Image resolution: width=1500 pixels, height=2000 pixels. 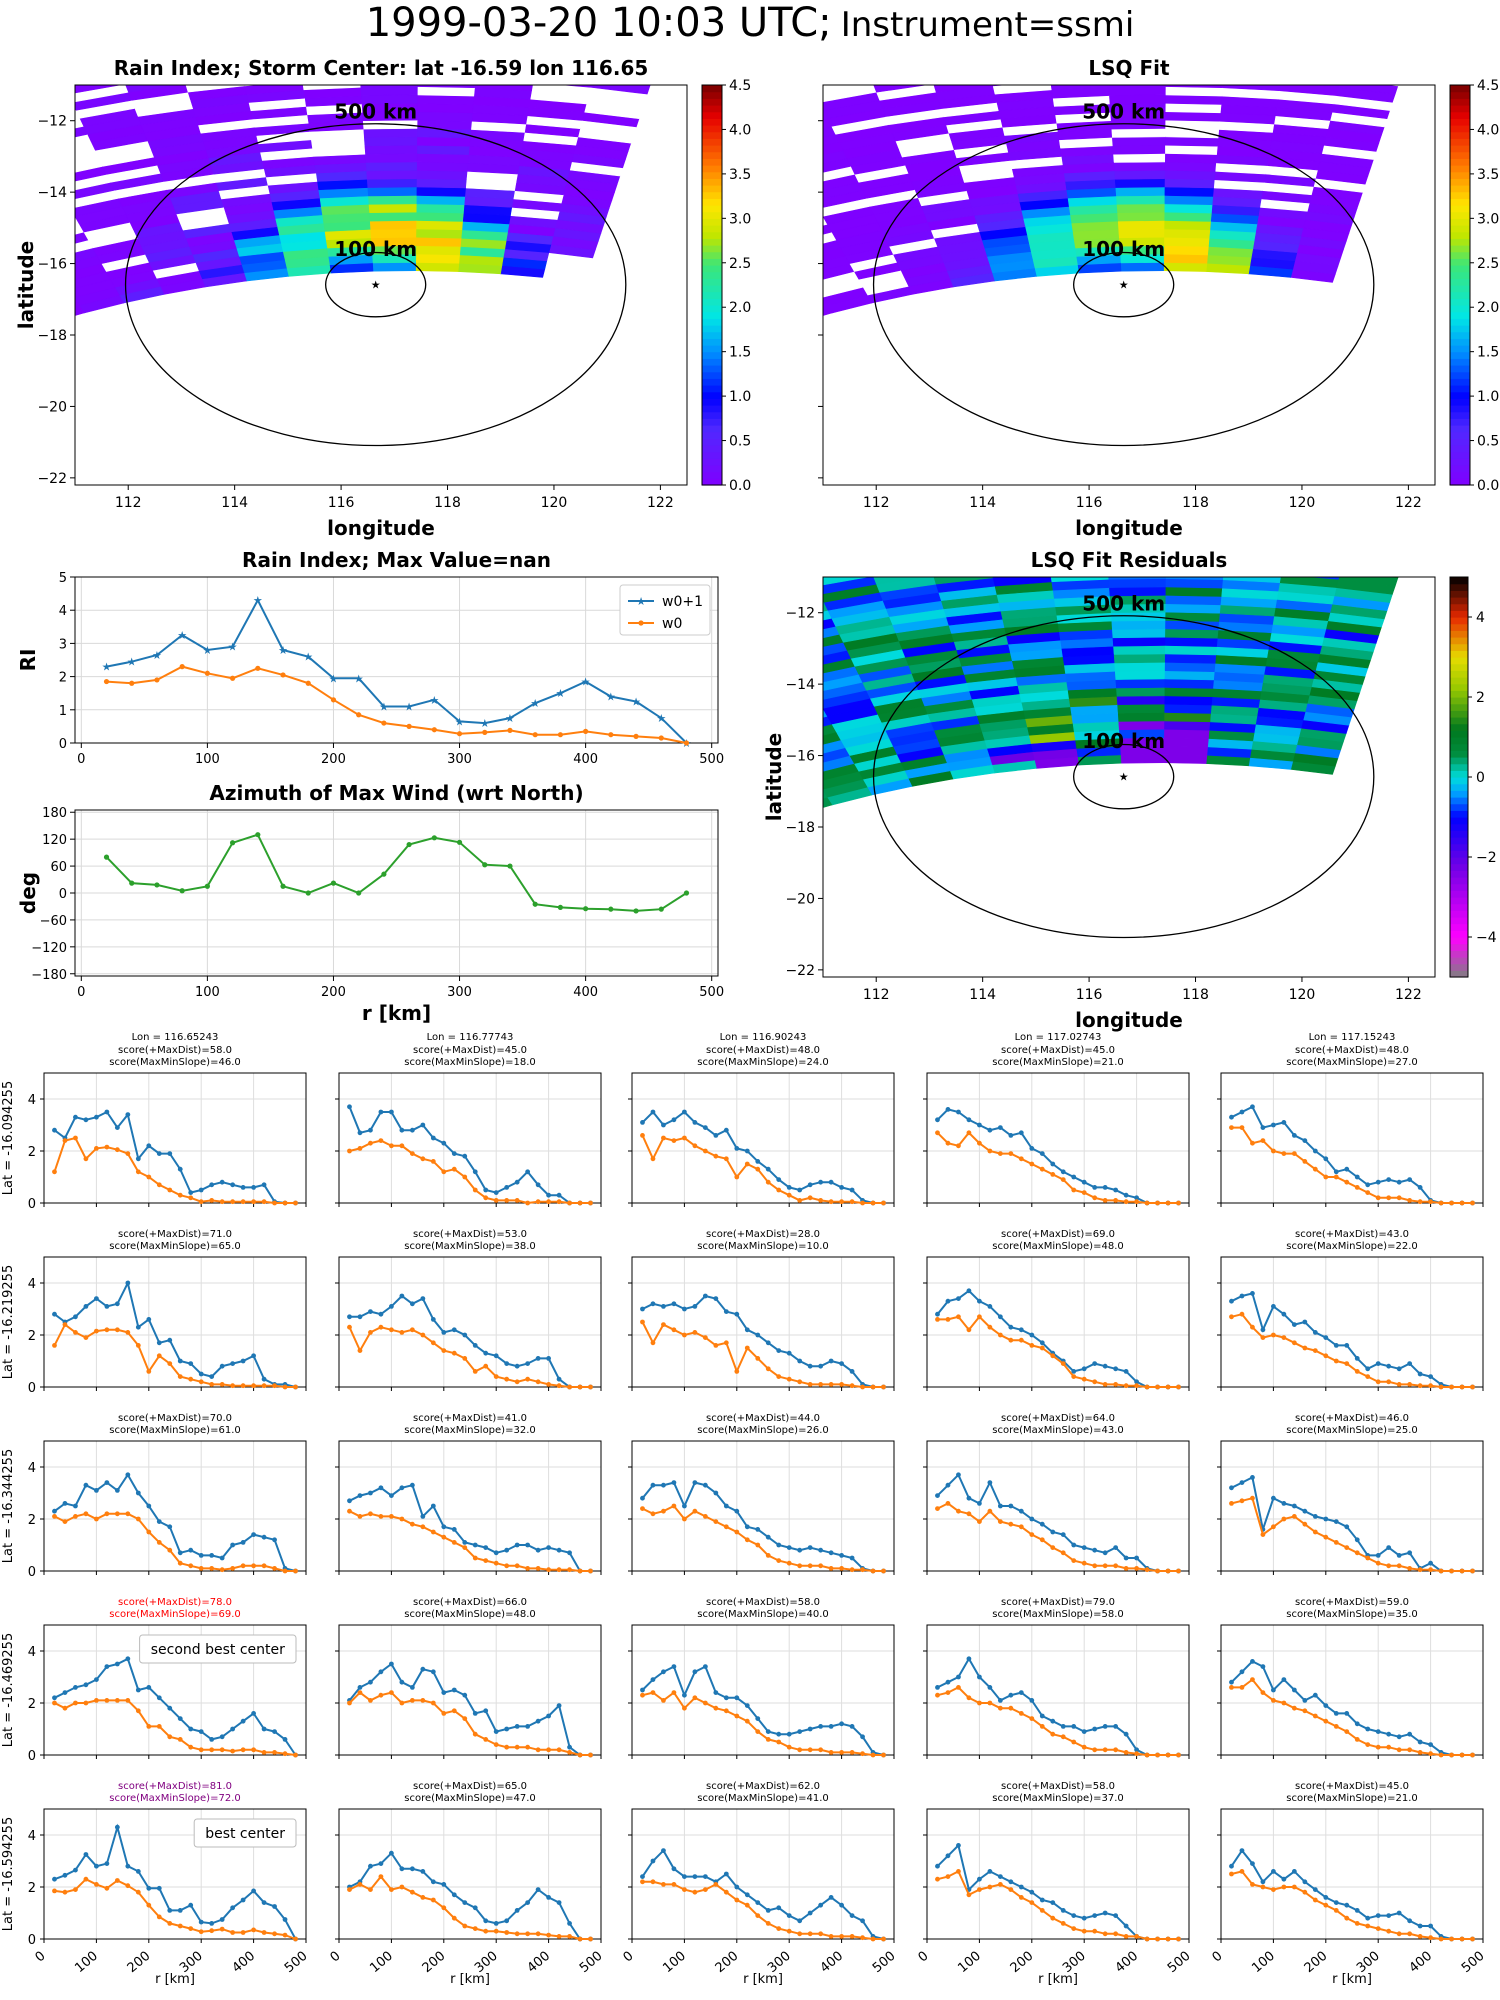 I want to click on x-tick-label: 200, so click(x=1316, y=1962).